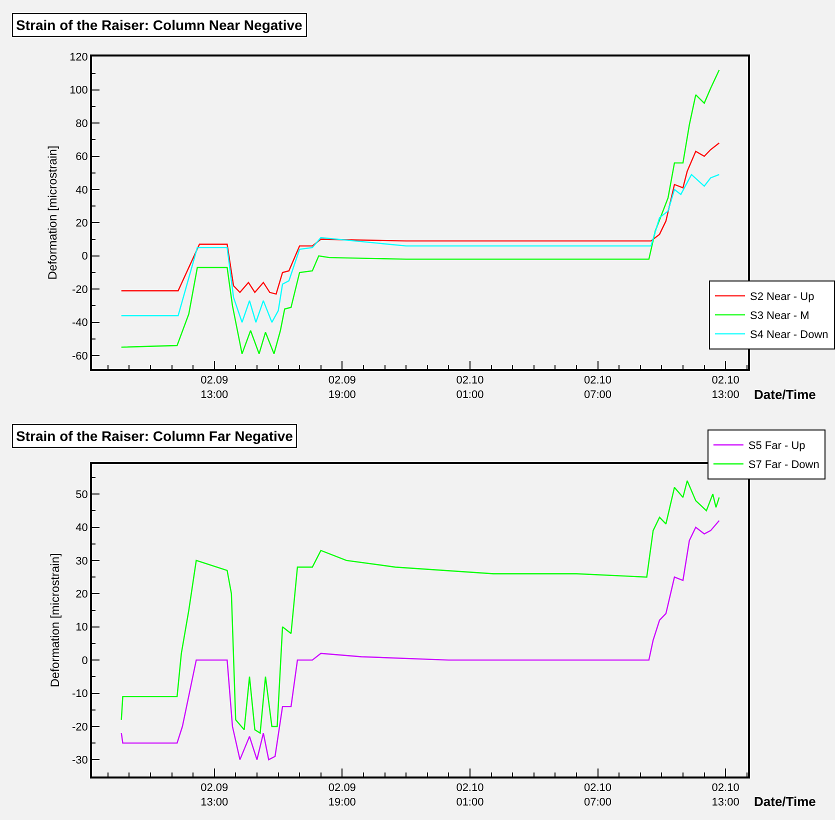 This screenshot has width=835, height=820. I want to click on legend-label: S5 Far - Up, so click(777, 446).